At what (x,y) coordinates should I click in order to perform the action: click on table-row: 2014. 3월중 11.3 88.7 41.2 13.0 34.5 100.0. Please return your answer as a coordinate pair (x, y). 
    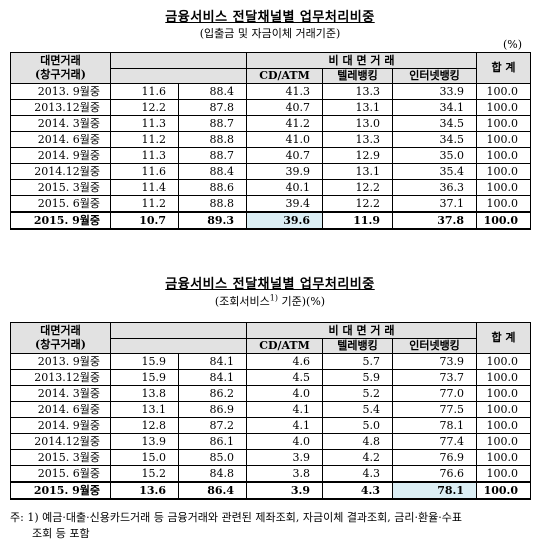
    Looking at the image, I should click on (271, 123).